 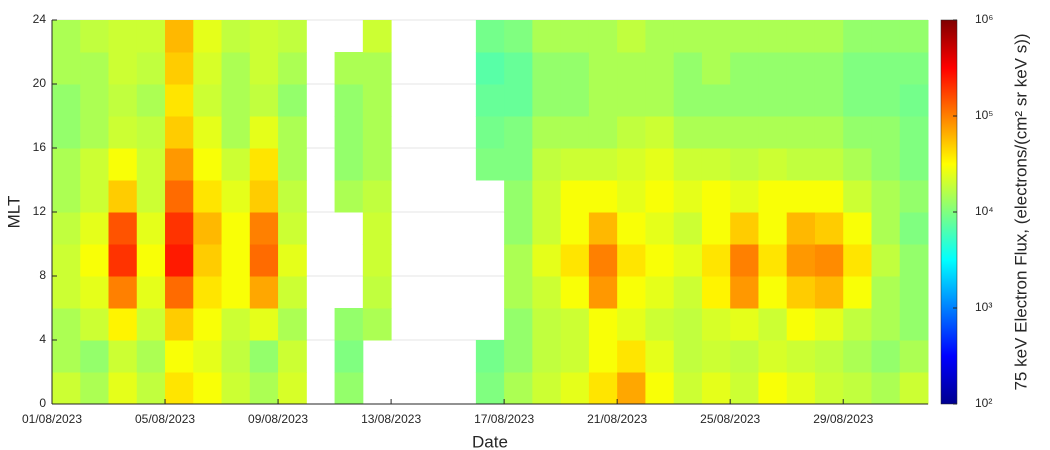 I want to click on x-tick-label: 05/08/2023, so click(x=165, y=419).